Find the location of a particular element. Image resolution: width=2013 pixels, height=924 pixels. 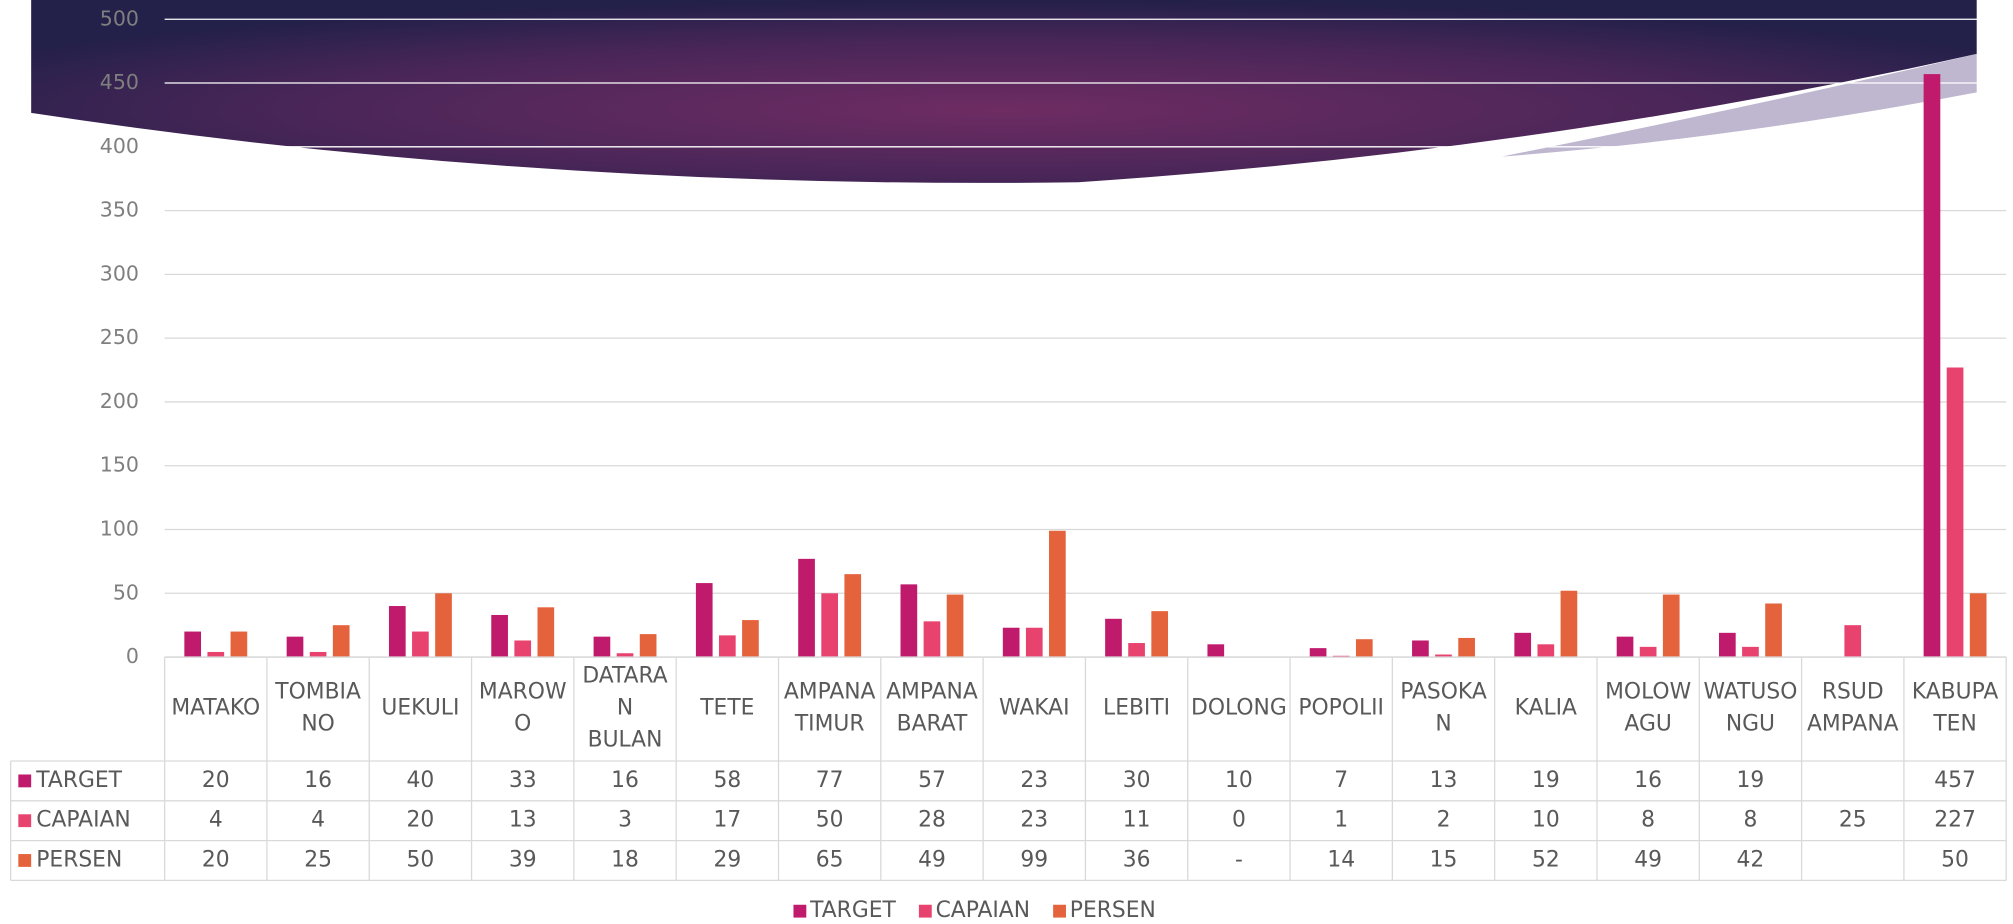

category-label: MAROW O is located at coordinates (523, 707).